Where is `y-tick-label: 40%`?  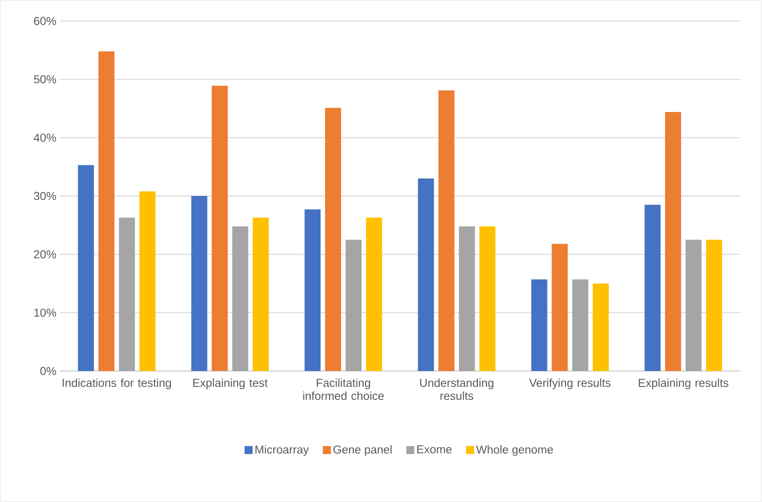 y-tick-label: 40% is located at coordinates (45, 138).